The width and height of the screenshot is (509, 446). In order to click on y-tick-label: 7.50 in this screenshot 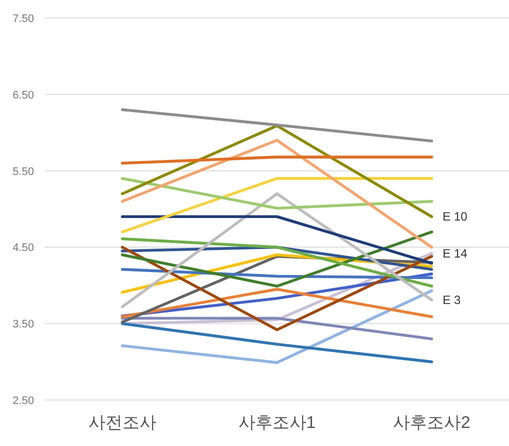, I will do `click(23, 19)`.